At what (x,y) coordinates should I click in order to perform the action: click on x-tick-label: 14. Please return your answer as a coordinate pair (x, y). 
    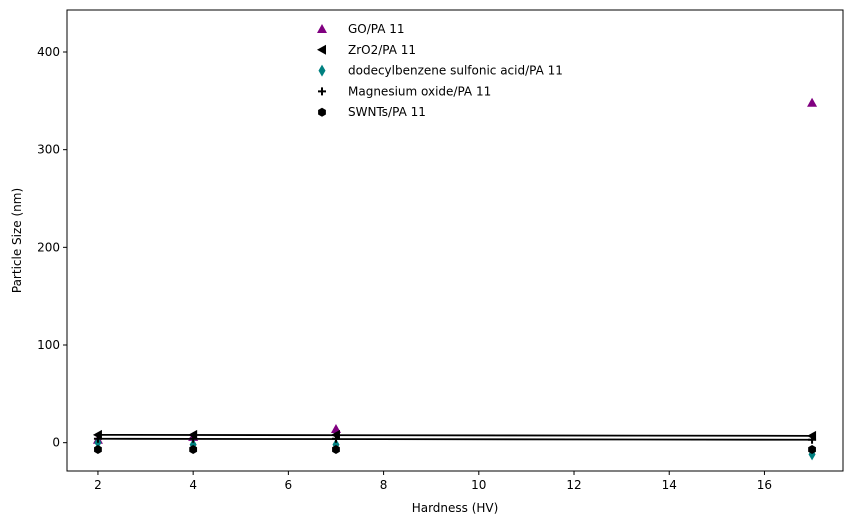
    Looking at the image, I should click on (669, 485).